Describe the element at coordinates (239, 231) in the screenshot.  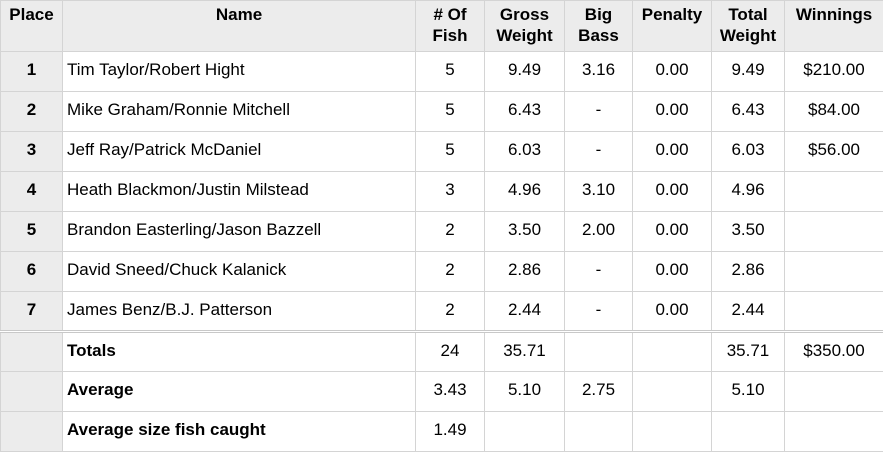
I see `name-cell: Brandon Easterling/Jason Bazzell` at that location.